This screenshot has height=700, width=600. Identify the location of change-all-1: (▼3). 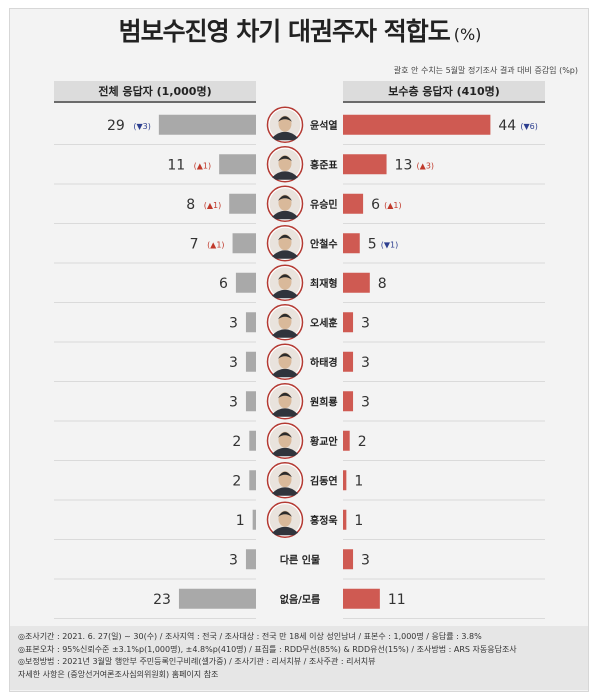
(141, 126).